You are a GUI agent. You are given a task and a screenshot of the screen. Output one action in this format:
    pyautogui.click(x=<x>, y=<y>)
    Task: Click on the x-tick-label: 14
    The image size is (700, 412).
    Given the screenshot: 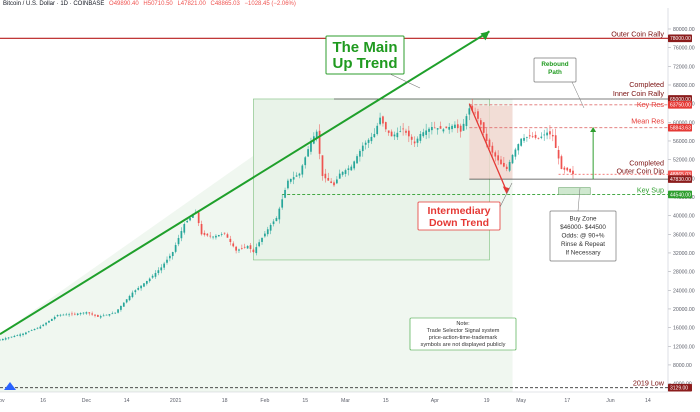 What is the action you would take?
    pyautogui.click(x=648, y=401)
    